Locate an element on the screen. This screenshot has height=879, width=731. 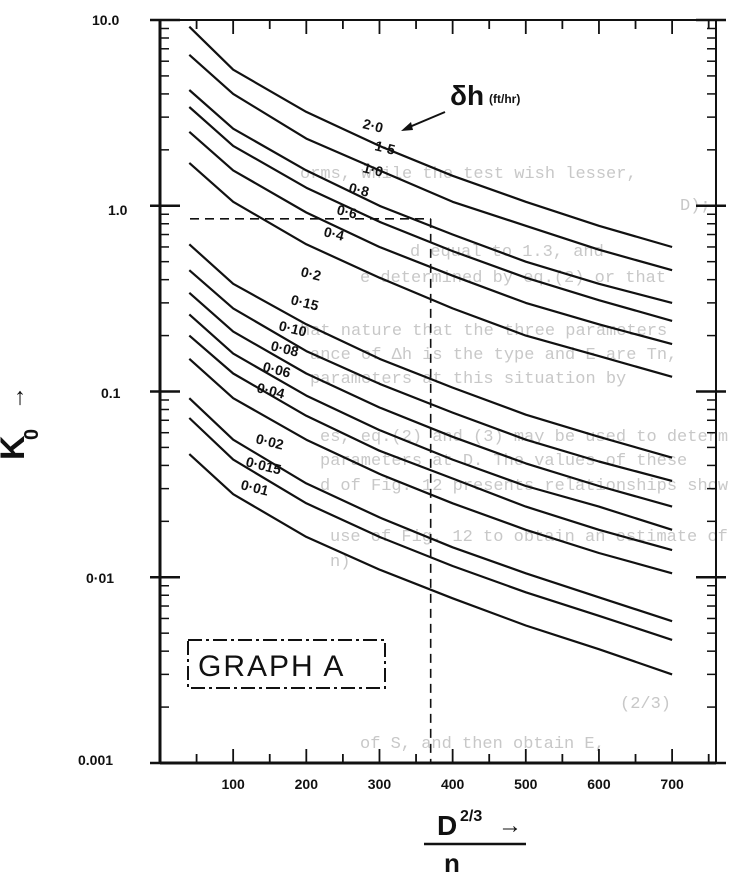
curve-label: 1·0 is located at coordinates (373, 169).